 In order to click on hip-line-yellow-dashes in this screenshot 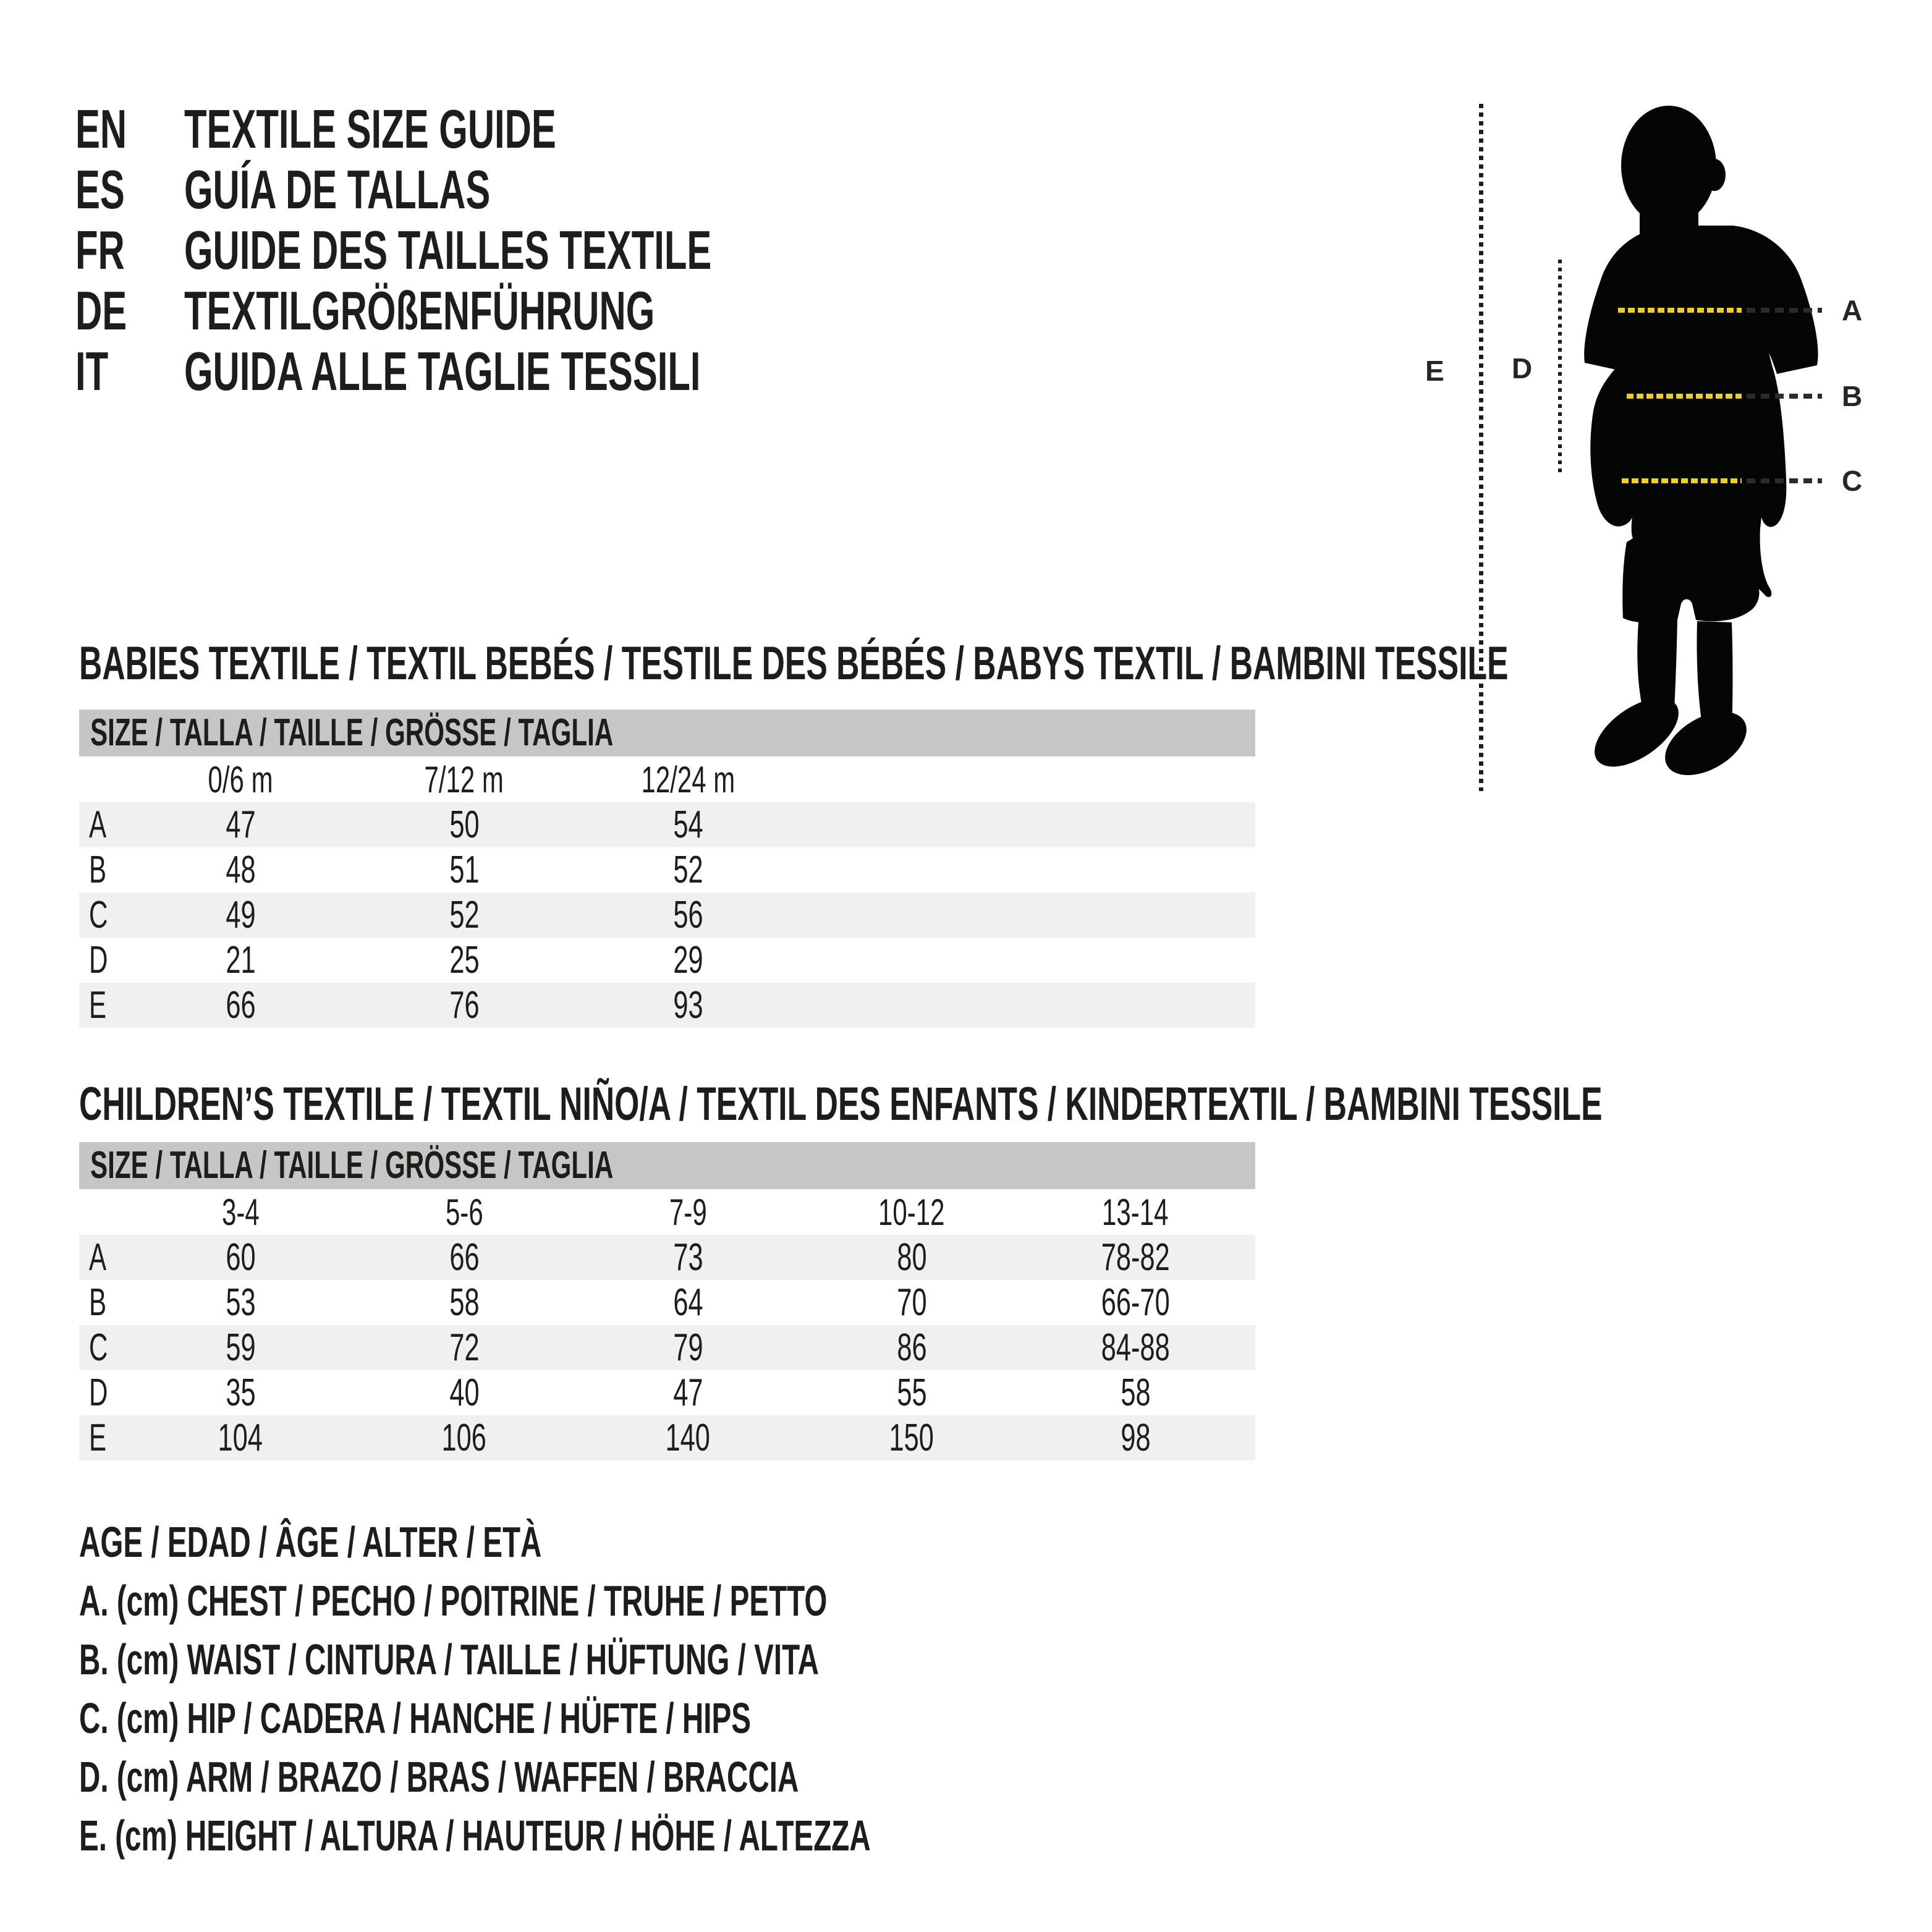, I will do `click(1682, 480)`.